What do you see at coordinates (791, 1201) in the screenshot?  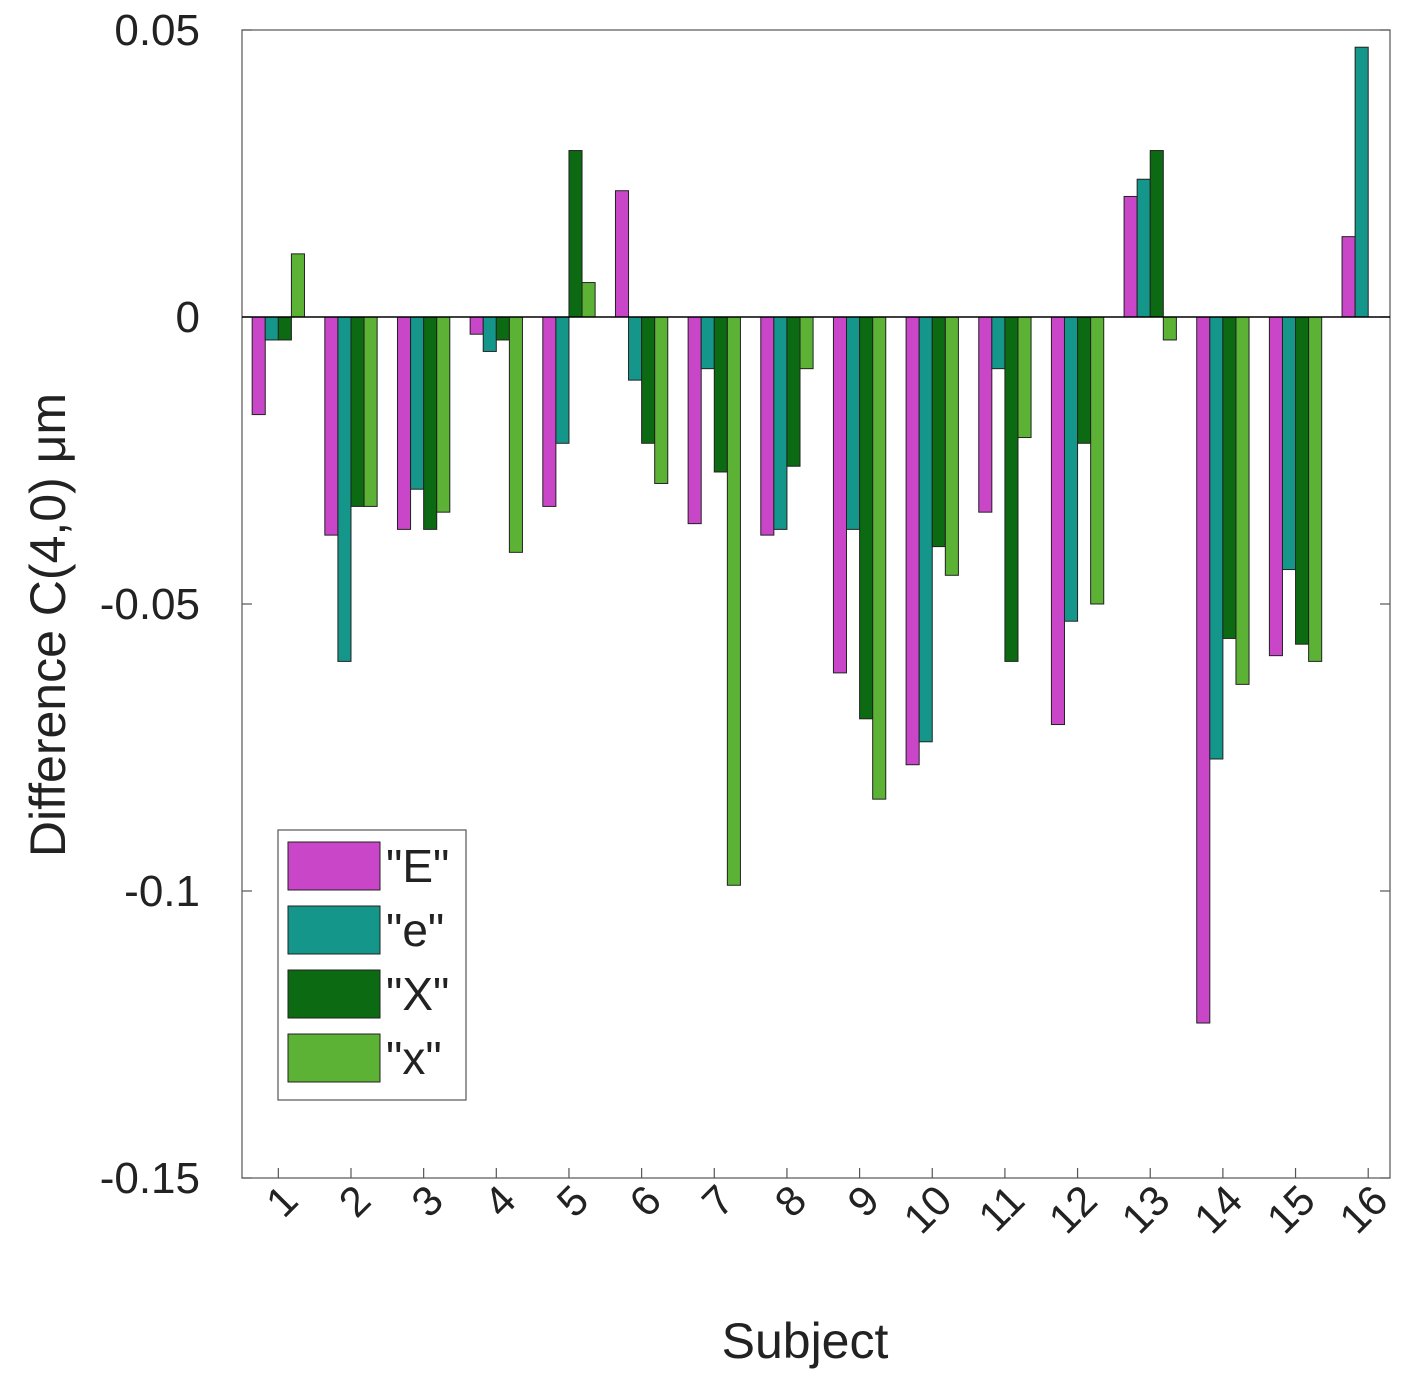 I see `x-tick-label: 8` at bounding box center [791, 1201].